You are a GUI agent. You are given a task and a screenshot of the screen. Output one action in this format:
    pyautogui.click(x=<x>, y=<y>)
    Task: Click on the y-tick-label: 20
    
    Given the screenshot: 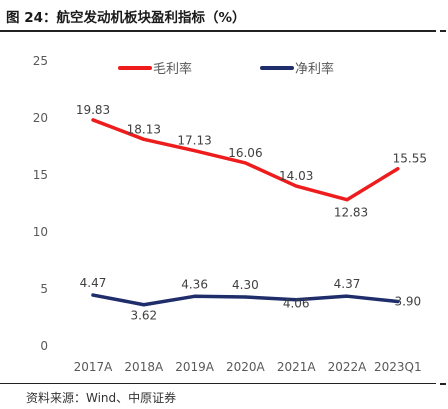 What is the action you would take?
    pyautogui.click(x=40, y=118)
    